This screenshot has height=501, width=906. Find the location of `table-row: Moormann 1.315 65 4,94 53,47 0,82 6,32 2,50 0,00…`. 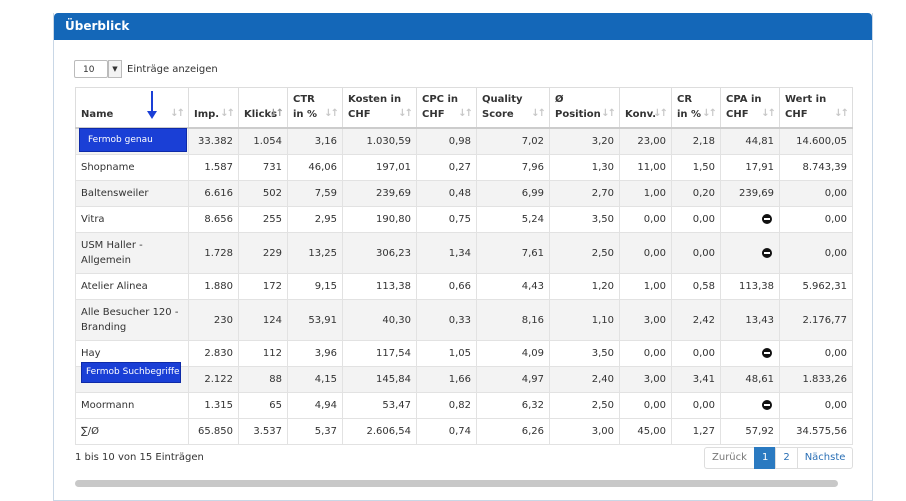

table-row: Moormann 1.315 65 4,94 53,47 0,82 6,32 2,50 0,00… is located at coordinates (464, 405).